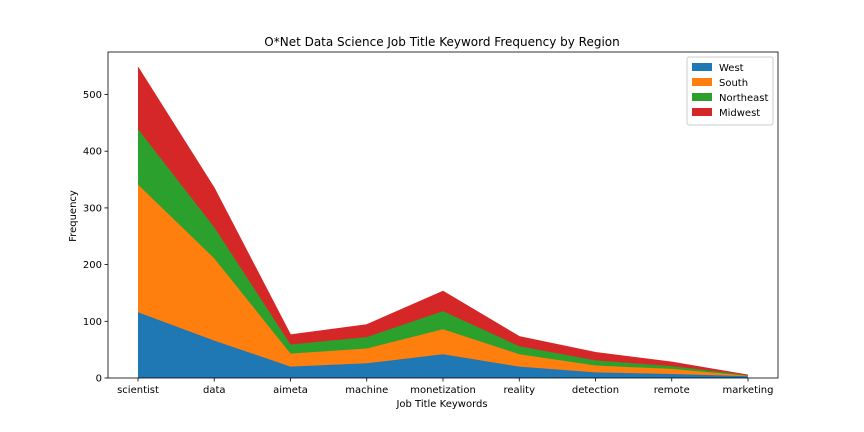 The height and width of the screenshot is (432, 864). What do you see at coordinates (730, 91) in the screenshot?
I see `legend: West South Northeast Midwest` at bounding box center [730, 91].